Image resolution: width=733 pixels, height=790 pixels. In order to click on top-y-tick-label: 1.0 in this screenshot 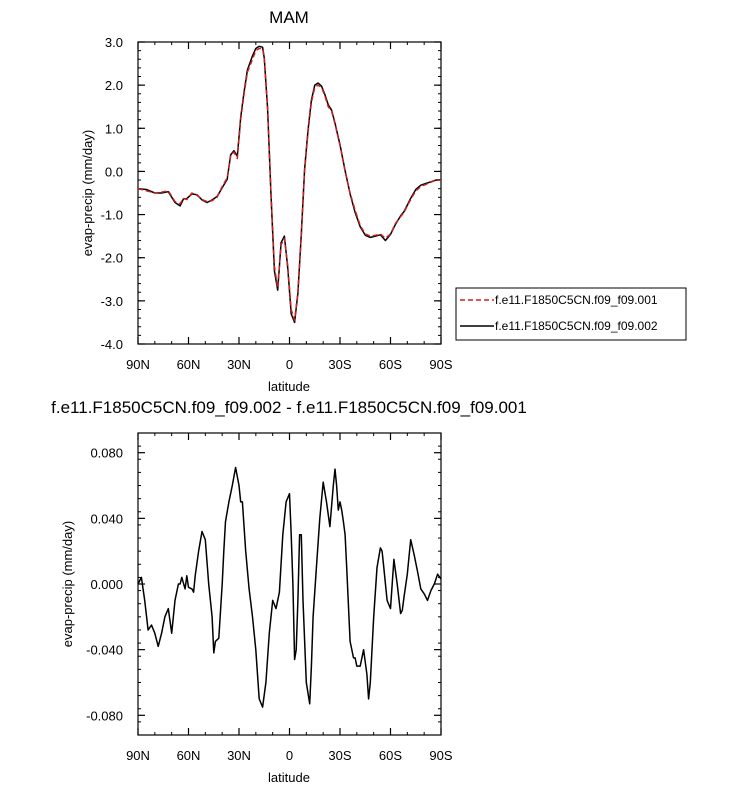, I will do `click(114, 128)`.